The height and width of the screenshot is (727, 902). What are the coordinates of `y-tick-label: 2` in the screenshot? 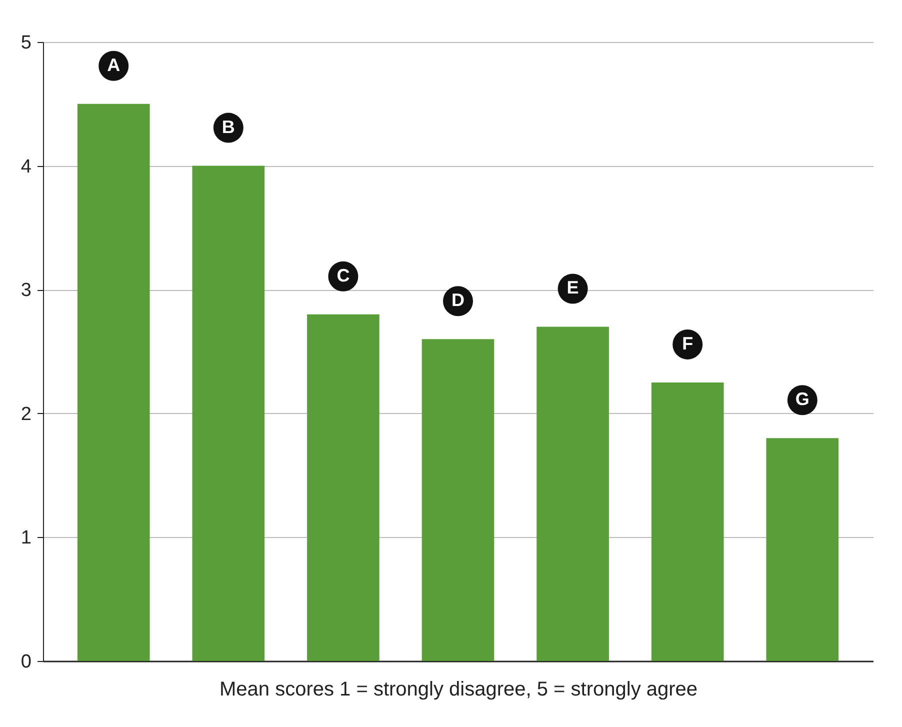 It's located at (26, 414).